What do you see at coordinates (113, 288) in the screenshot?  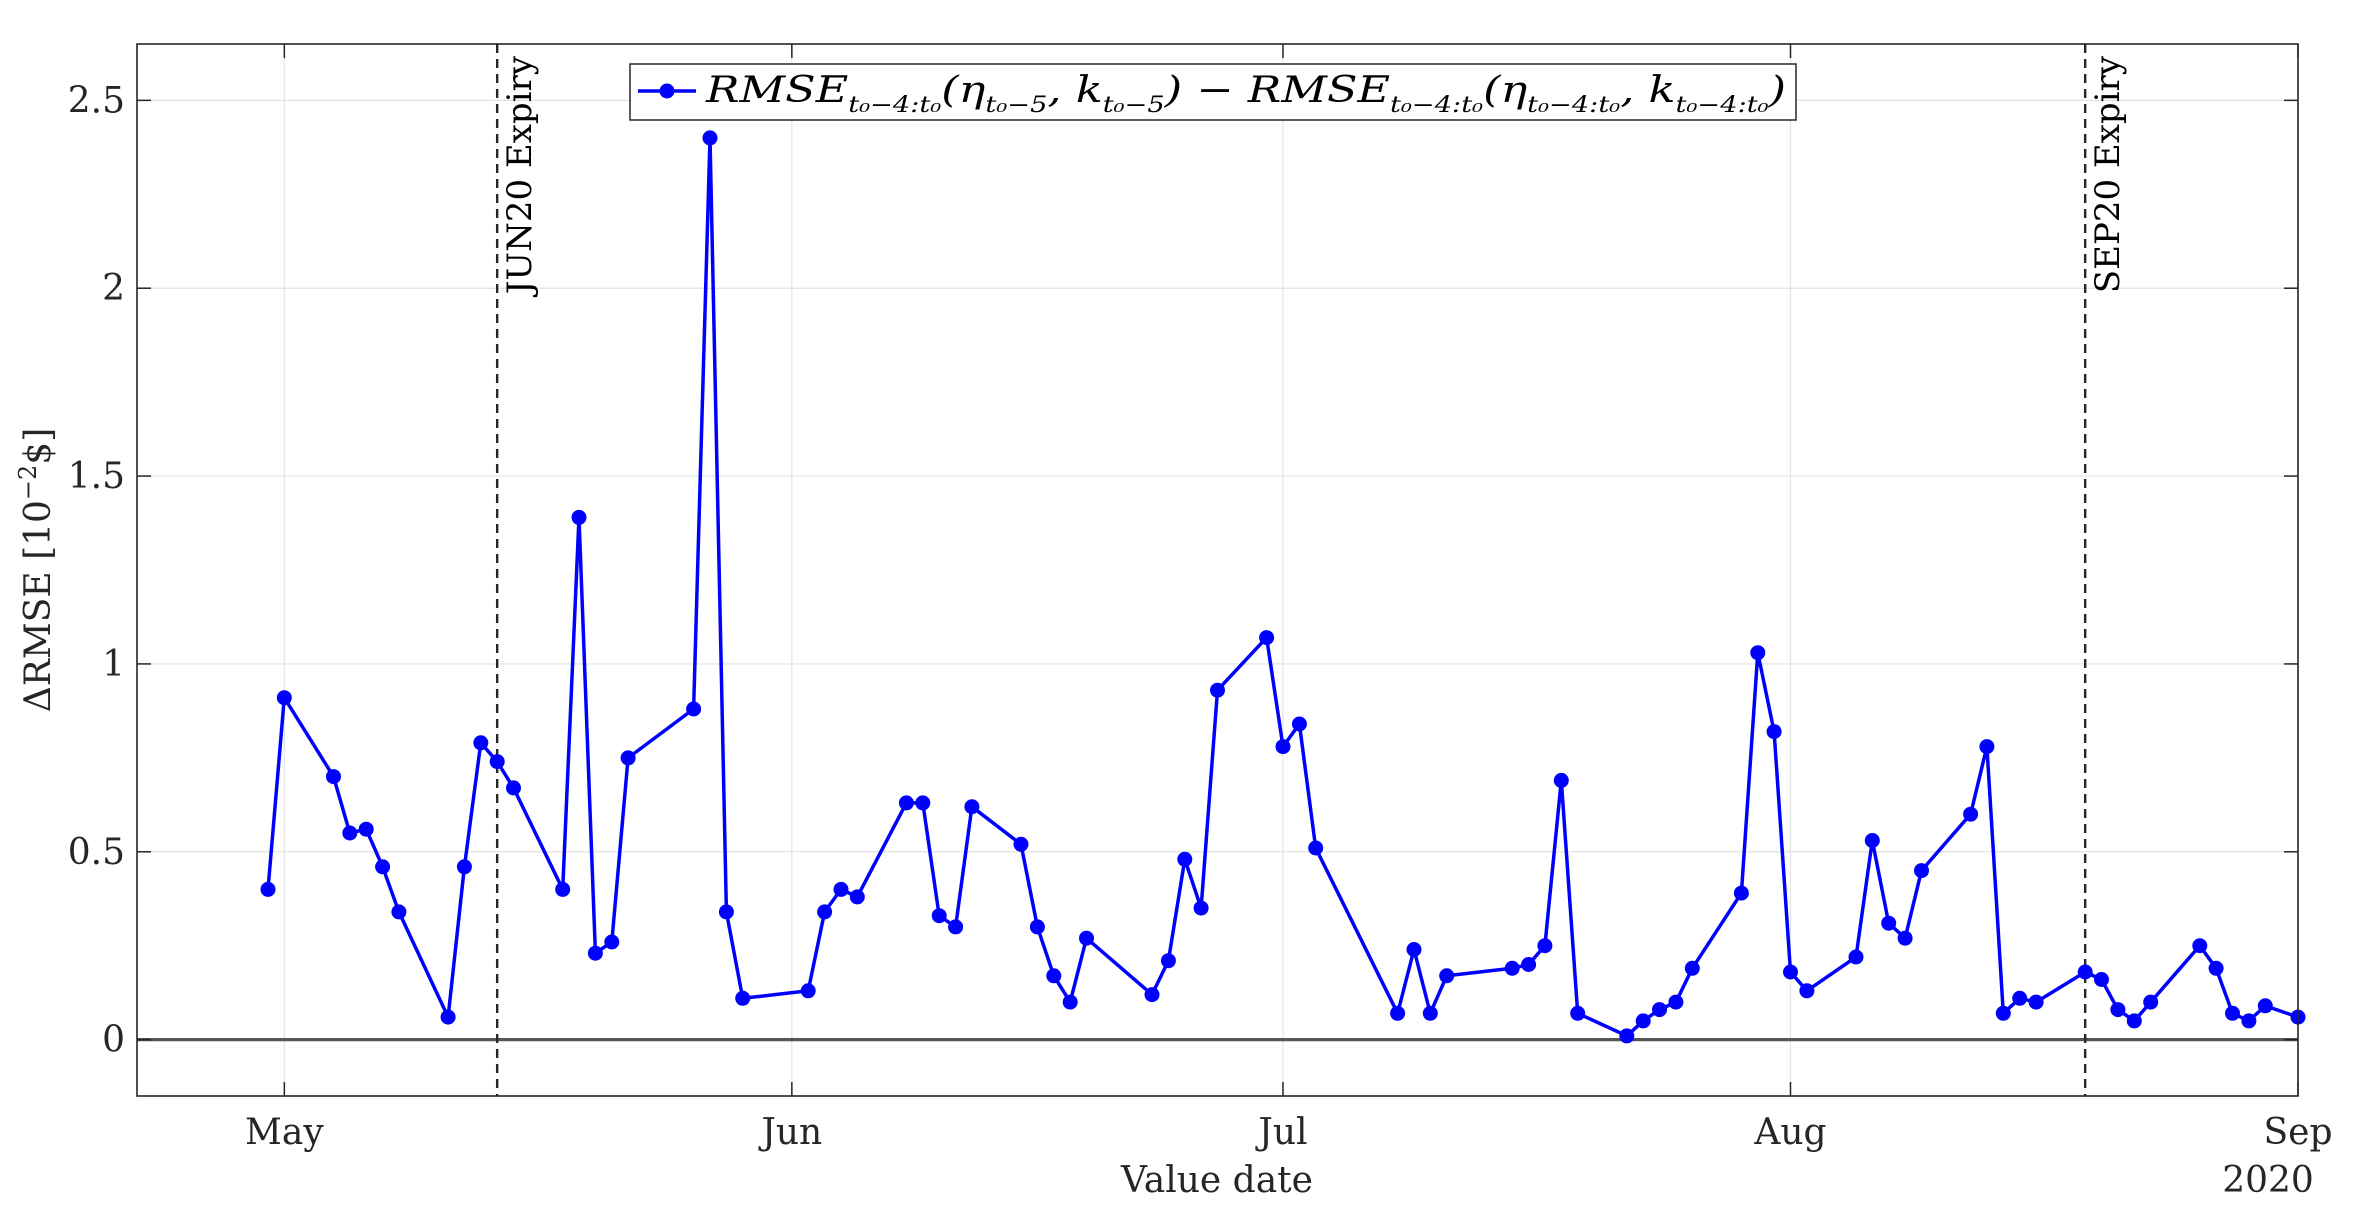 I see `y-tick-label: 2` at bounding box center [113, 288].